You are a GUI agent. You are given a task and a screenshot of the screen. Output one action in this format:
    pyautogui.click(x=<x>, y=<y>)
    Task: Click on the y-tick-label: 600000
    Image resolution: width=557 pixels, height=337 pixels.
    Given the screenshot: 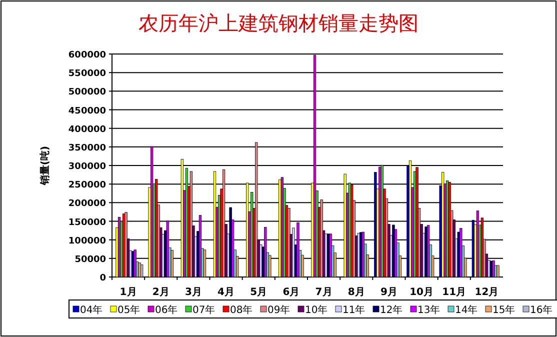 What is the action you would take?
    pyautogui.click(x=87, y=55)
    